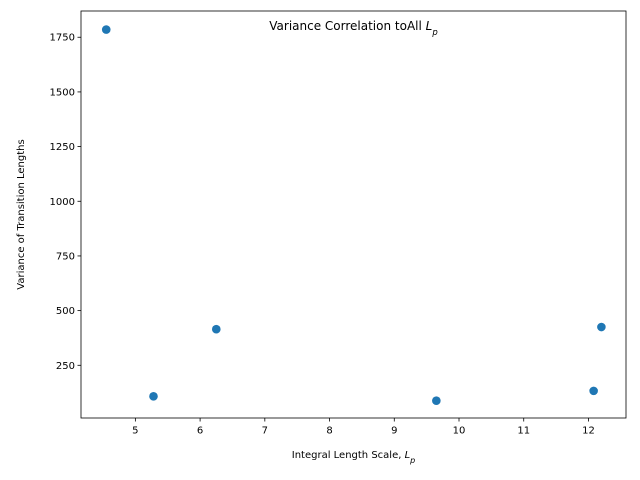  What do you see at coordinates (363, 427) in the screenshot?
I see `x-axis-ticks: 5 6 7 8 9 10 11 12` at bounding box center [363, 427].